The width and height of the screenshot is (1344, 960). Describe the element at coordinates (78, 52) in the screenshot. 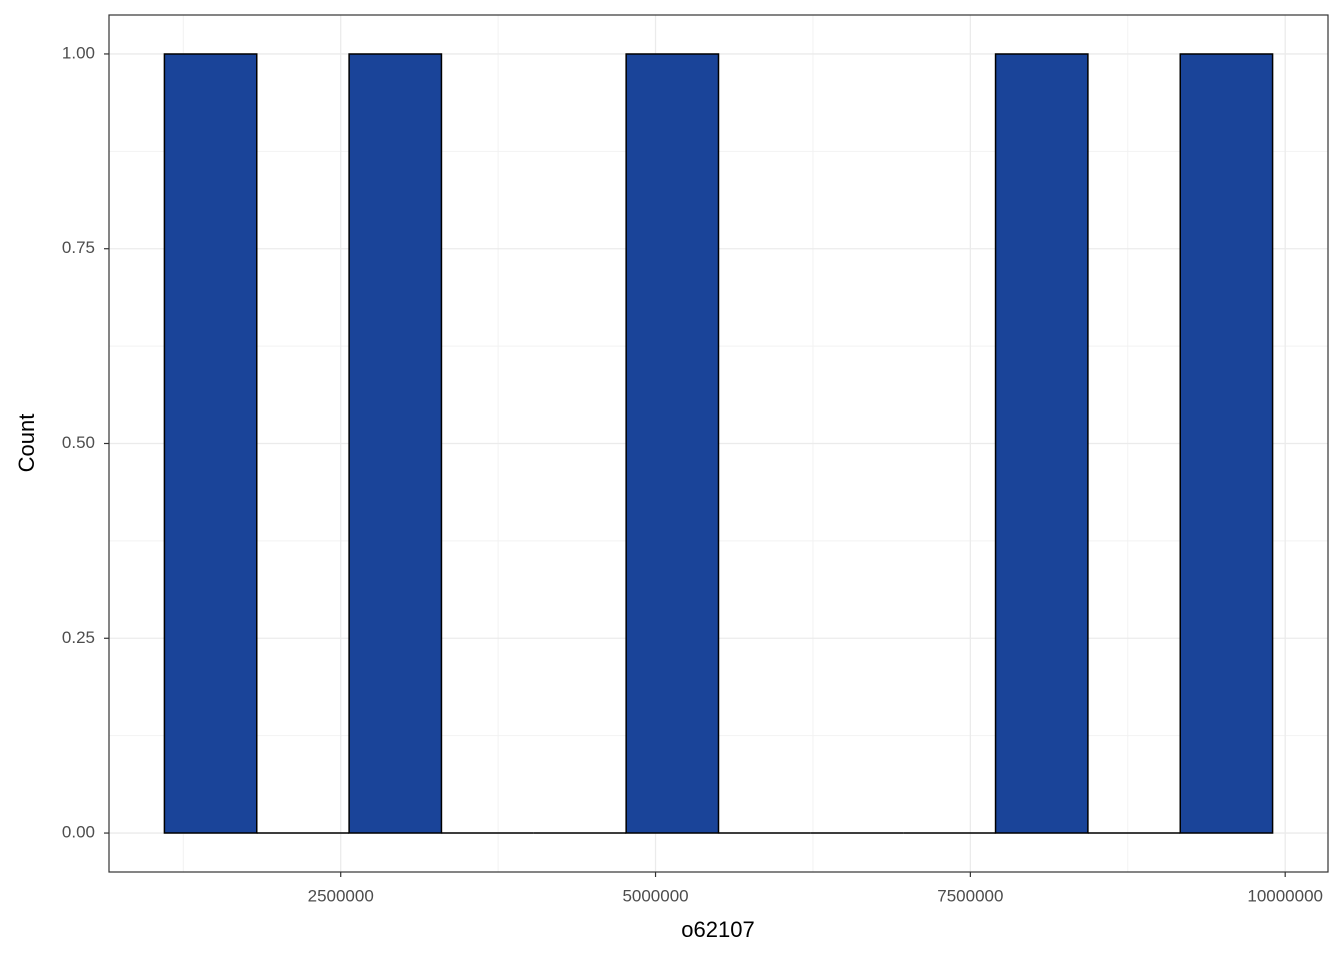

I see `y-tick-label: 1.00` at that location.